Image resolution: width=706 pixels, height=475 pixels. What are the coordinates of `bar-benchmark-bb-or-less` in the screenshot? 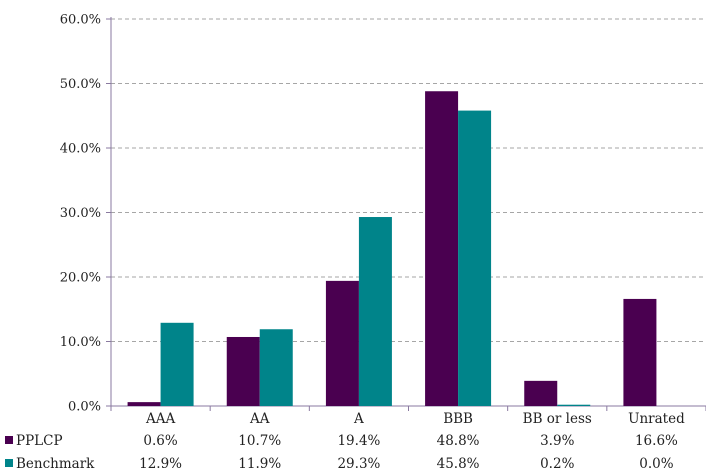 It's located at (574, 405).